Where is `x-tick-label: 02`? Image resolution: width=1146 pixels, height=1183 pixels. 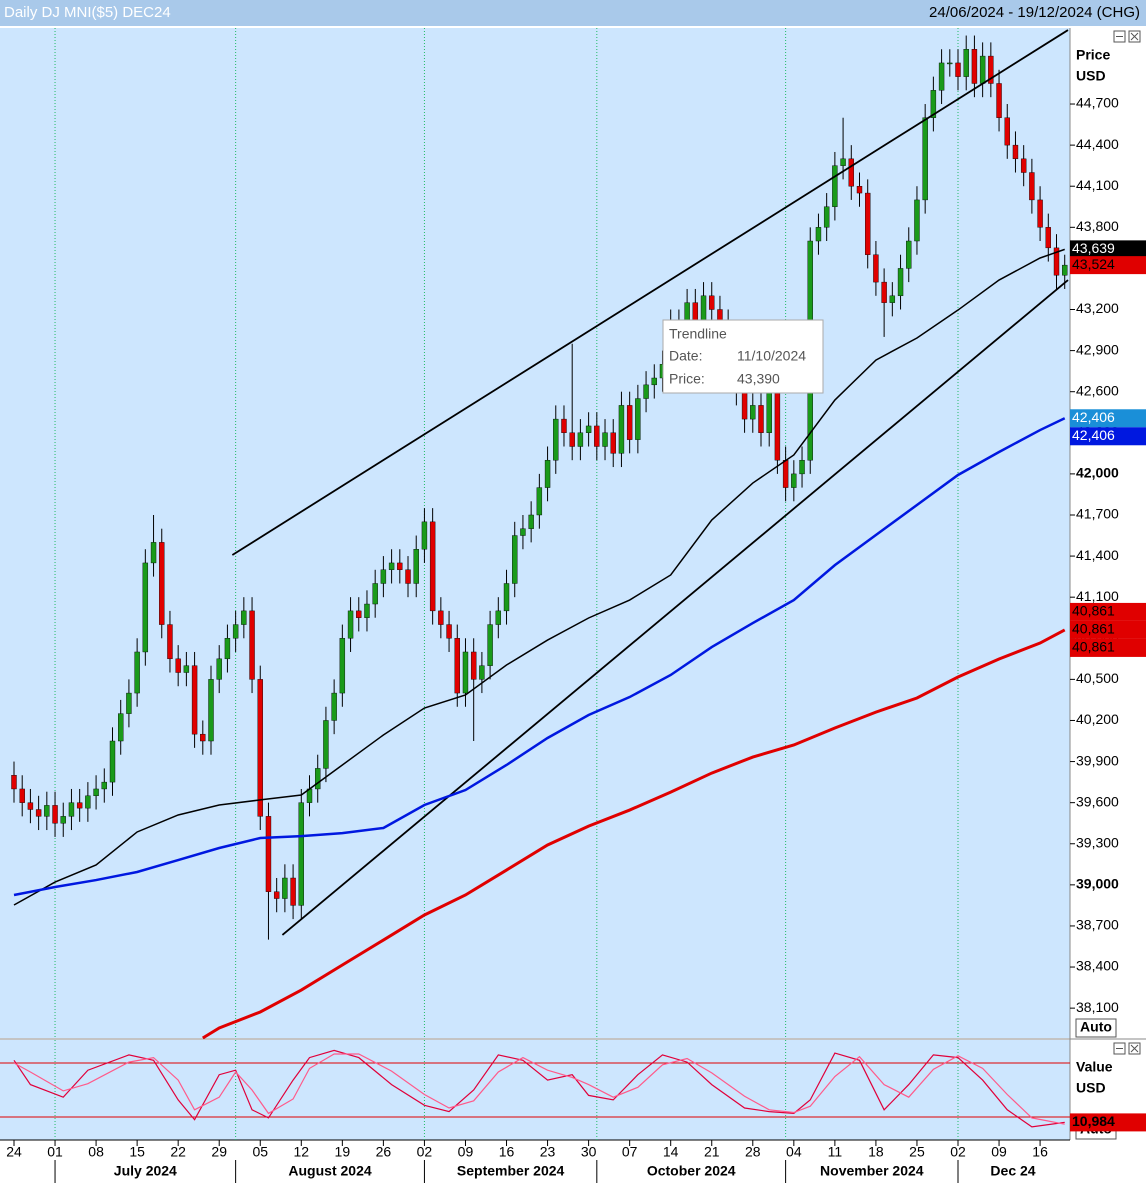
x-tick-label: 02 is located at coordinates (958, 1152).